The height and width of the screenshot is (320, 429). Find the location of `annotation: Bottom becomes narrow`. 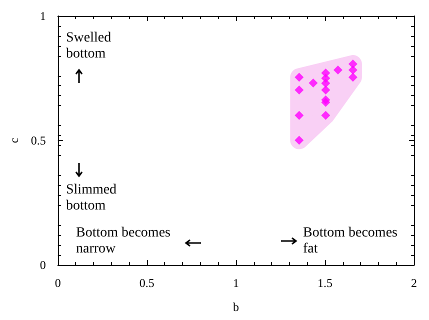

annotation: Bottom becomes narrow is located at coordinates (125, 241).